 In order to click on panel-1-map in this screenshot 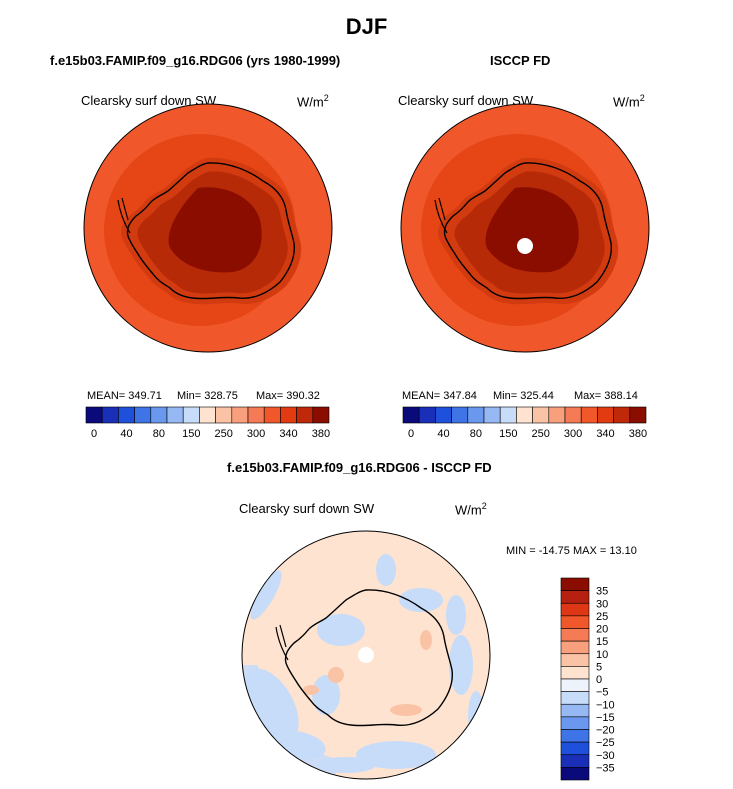, I will do `click(208, 228)`.